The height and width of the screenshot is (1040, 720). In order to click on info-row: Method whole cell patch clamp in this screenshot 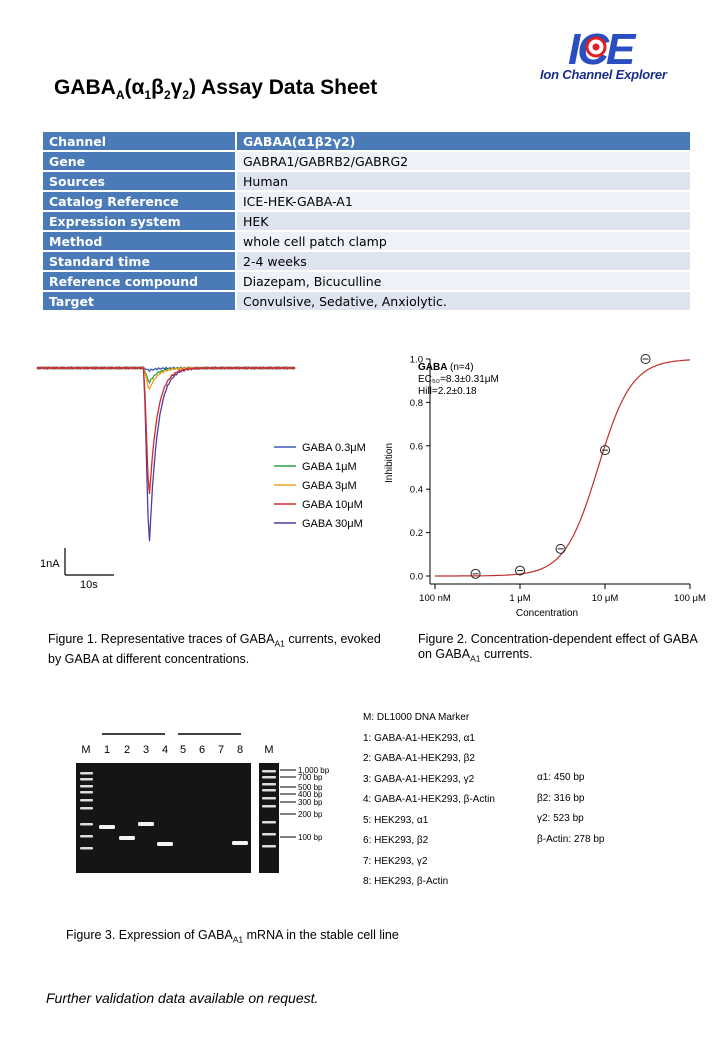, I will do `click(366, 241)`.